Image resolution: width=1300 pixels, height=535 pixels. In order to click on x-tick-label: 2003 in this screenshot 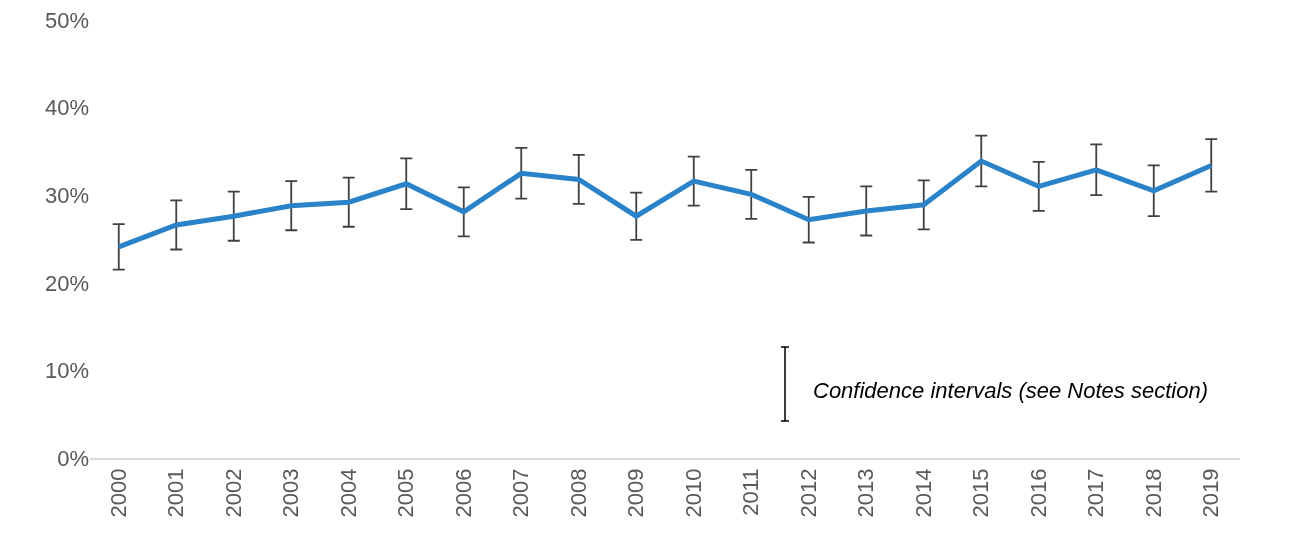, I will do `click(291, 493)`.